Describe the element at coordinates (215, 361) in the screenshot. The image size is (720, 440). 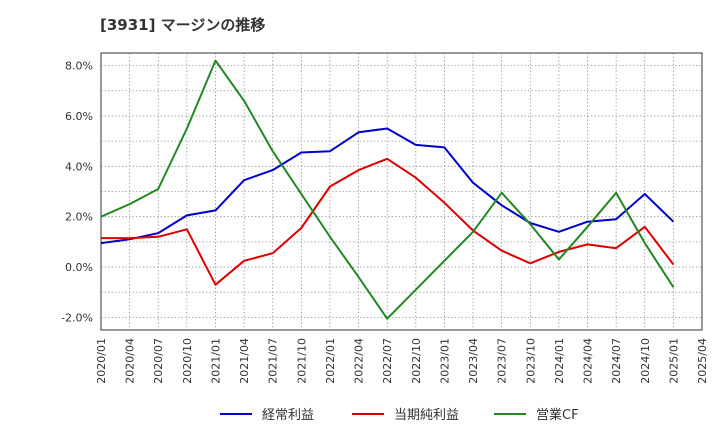
I see `x-tick-label: 2021/01` at that location.